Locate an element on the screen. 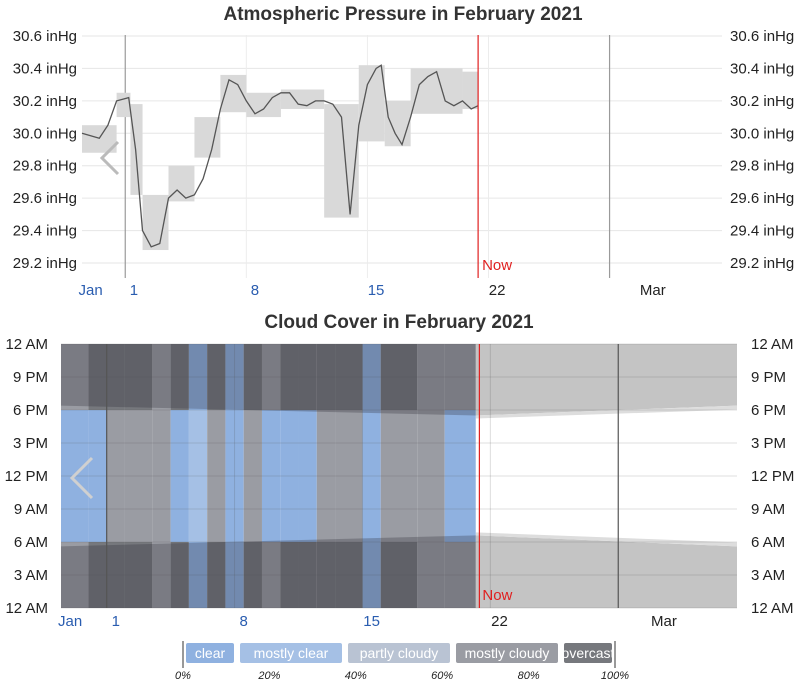 The width and height of the screenshot is (805, 689). legend-label: clear is located at coordinates (210, 653).